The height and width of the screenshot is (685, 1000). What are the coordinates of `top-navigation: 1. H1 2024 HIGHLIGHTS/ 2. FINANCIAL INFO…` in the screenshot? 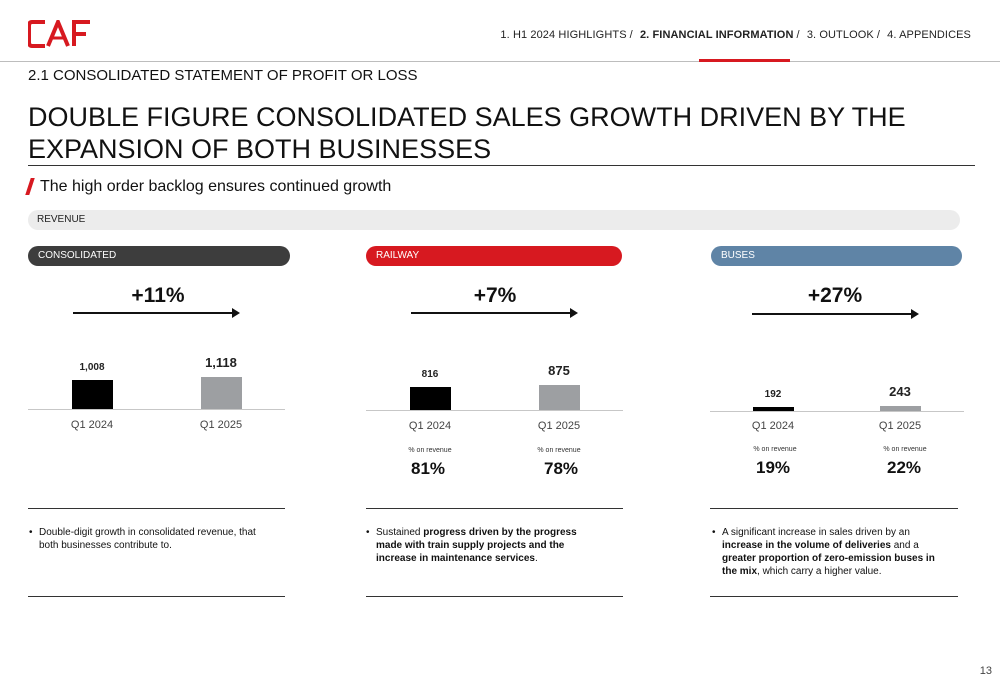 It's located at (735, 35).